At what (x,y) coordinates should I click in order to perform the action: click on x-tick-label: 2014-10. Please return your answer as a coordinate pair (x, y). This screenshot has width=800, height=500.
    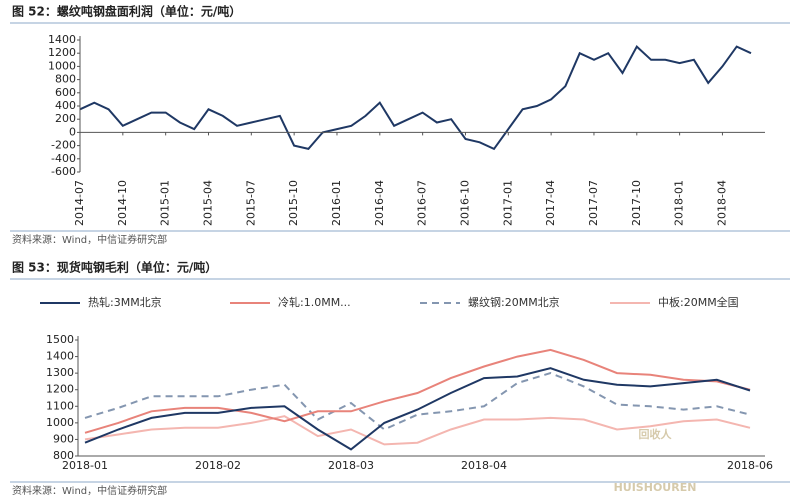
    Looking at the image, I should click on (122, 203).